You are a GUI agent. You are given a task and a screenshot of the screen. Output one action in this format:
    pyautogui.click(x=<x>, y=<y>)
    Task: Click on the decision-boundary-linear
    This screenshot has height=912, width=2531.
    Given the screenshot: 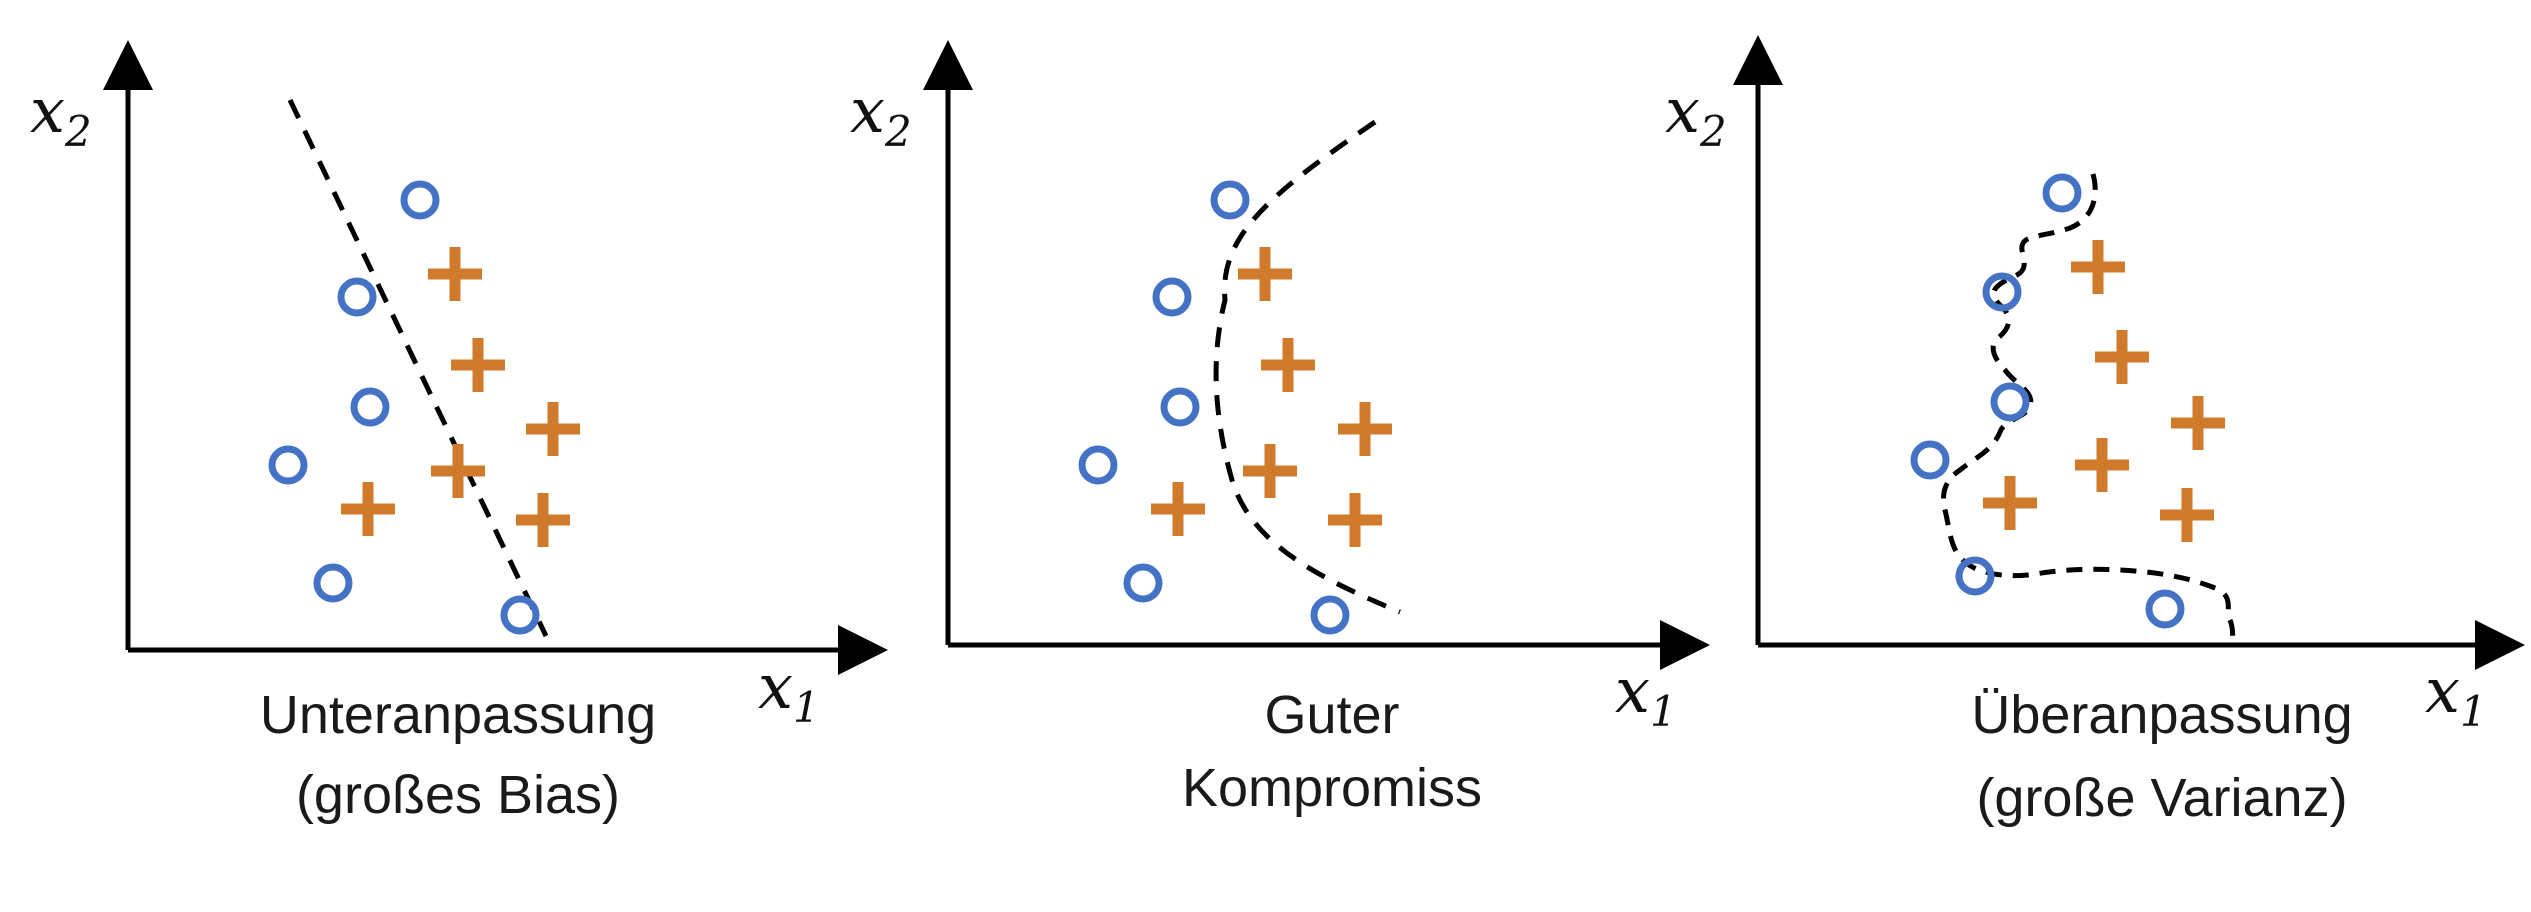 What is the action you would take?
    pyautogui.click(x=418, y=368)
    